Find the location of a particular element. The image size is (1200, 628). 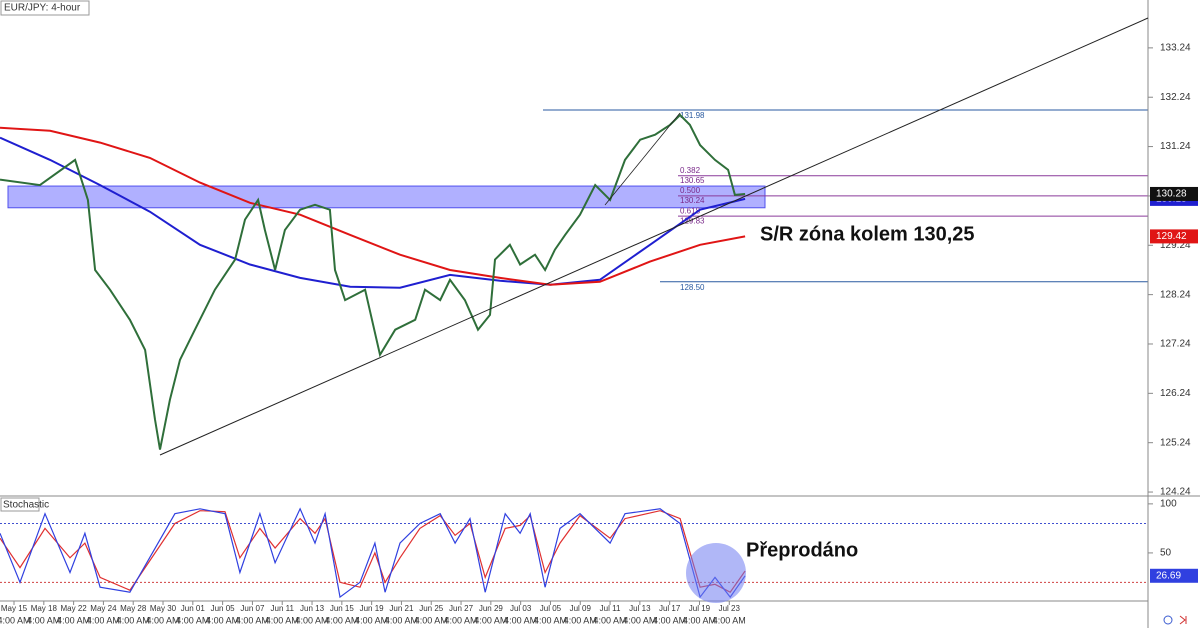

range-label: 131.98 is located at coordinates (692, 115).